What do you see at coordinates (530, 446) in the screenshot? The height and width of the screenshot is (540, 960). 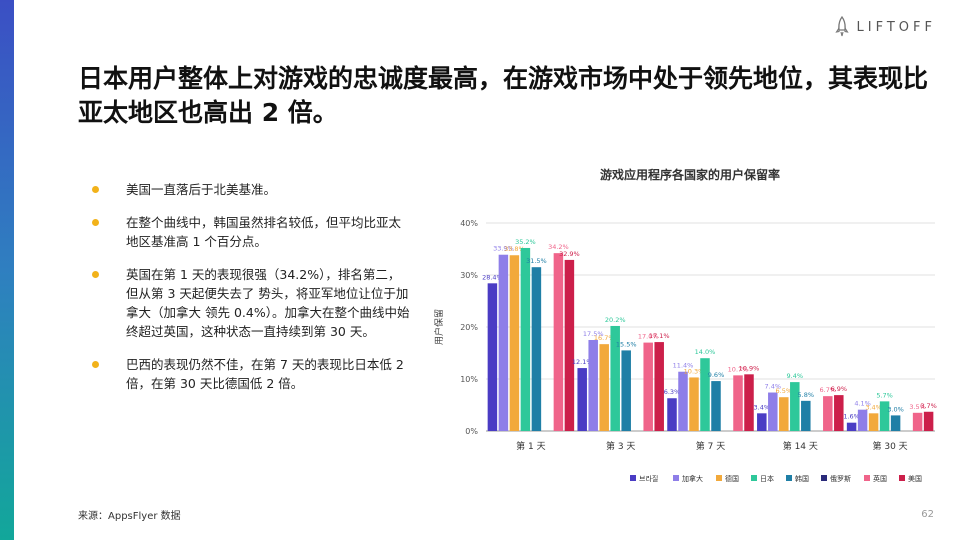 I see `x-tick-label: 第 1 天` at bounding box center [530, 446].